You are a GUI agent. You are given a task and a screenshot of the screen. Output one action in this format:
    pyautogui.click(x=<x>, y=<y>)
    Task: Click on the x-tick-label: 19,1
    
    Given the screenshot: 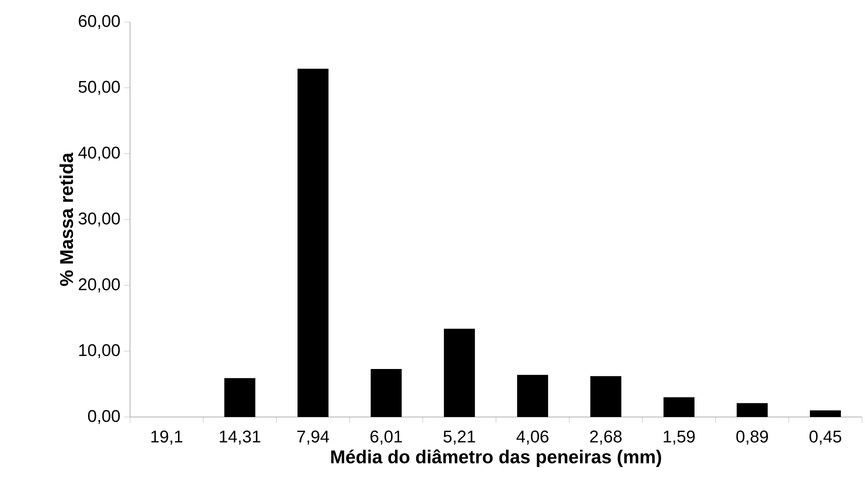 What is the action you would take?
    pyautogui.click(x=166, y=437)
    